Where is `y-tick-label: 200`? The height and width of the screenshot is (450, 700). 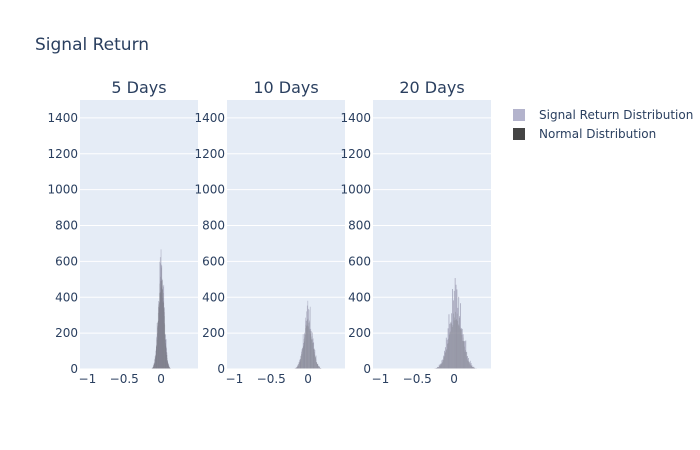 y-tick-label: 200 is located at coordinates (213, 333).